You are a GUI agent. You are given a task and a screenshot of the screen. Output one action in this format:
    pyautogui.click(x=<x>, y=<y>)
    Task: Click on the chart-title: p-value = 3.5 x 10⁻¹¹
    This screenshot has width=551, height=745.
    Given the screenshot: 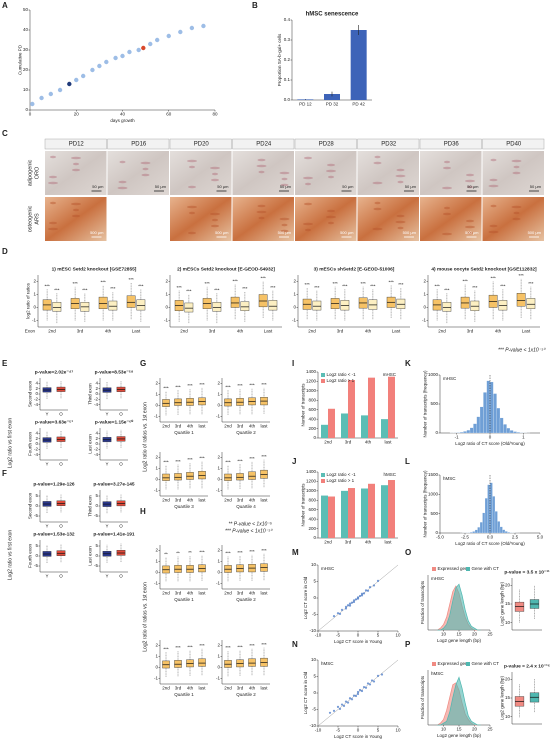 What is the action you would take?
    pyautogui.click(x=527, y=572)
    